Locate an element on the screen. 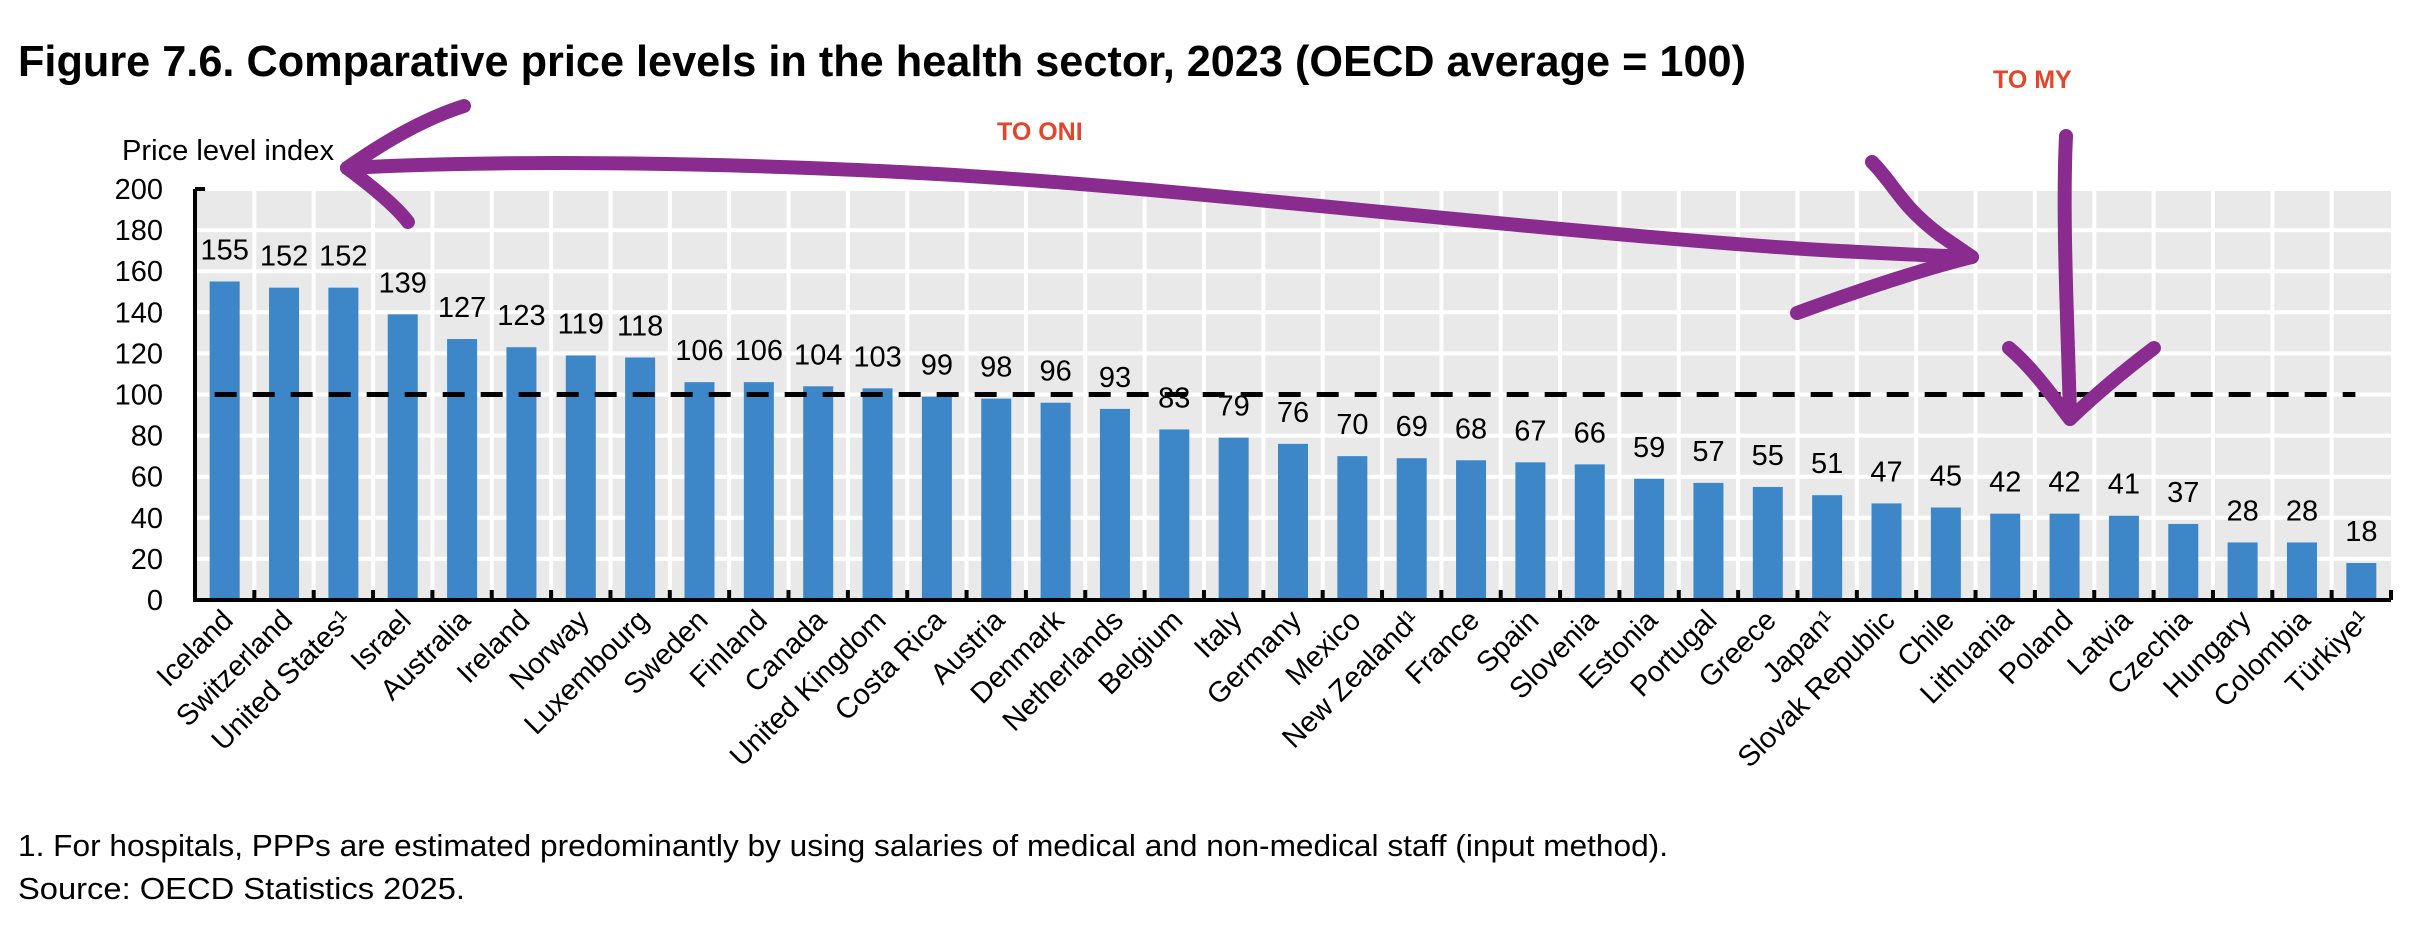 This screenshot has height=926, width=2411. source-note: Source: OECD Statistics 2025. is located at coordinates (241, 888).